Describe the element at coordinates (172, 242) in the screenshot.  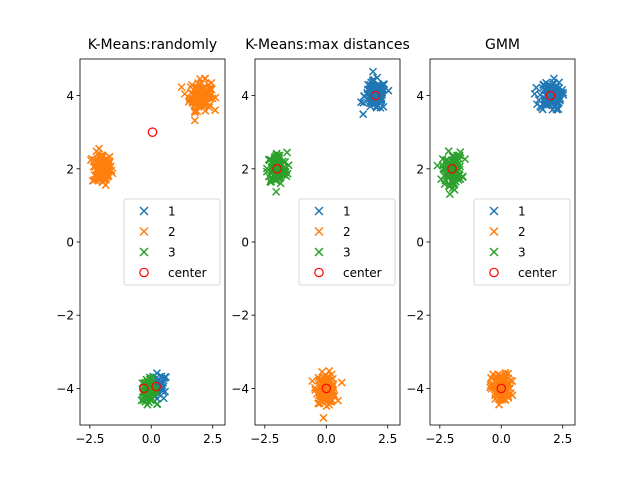
I see `legend: 1 2 3 center` at that location.